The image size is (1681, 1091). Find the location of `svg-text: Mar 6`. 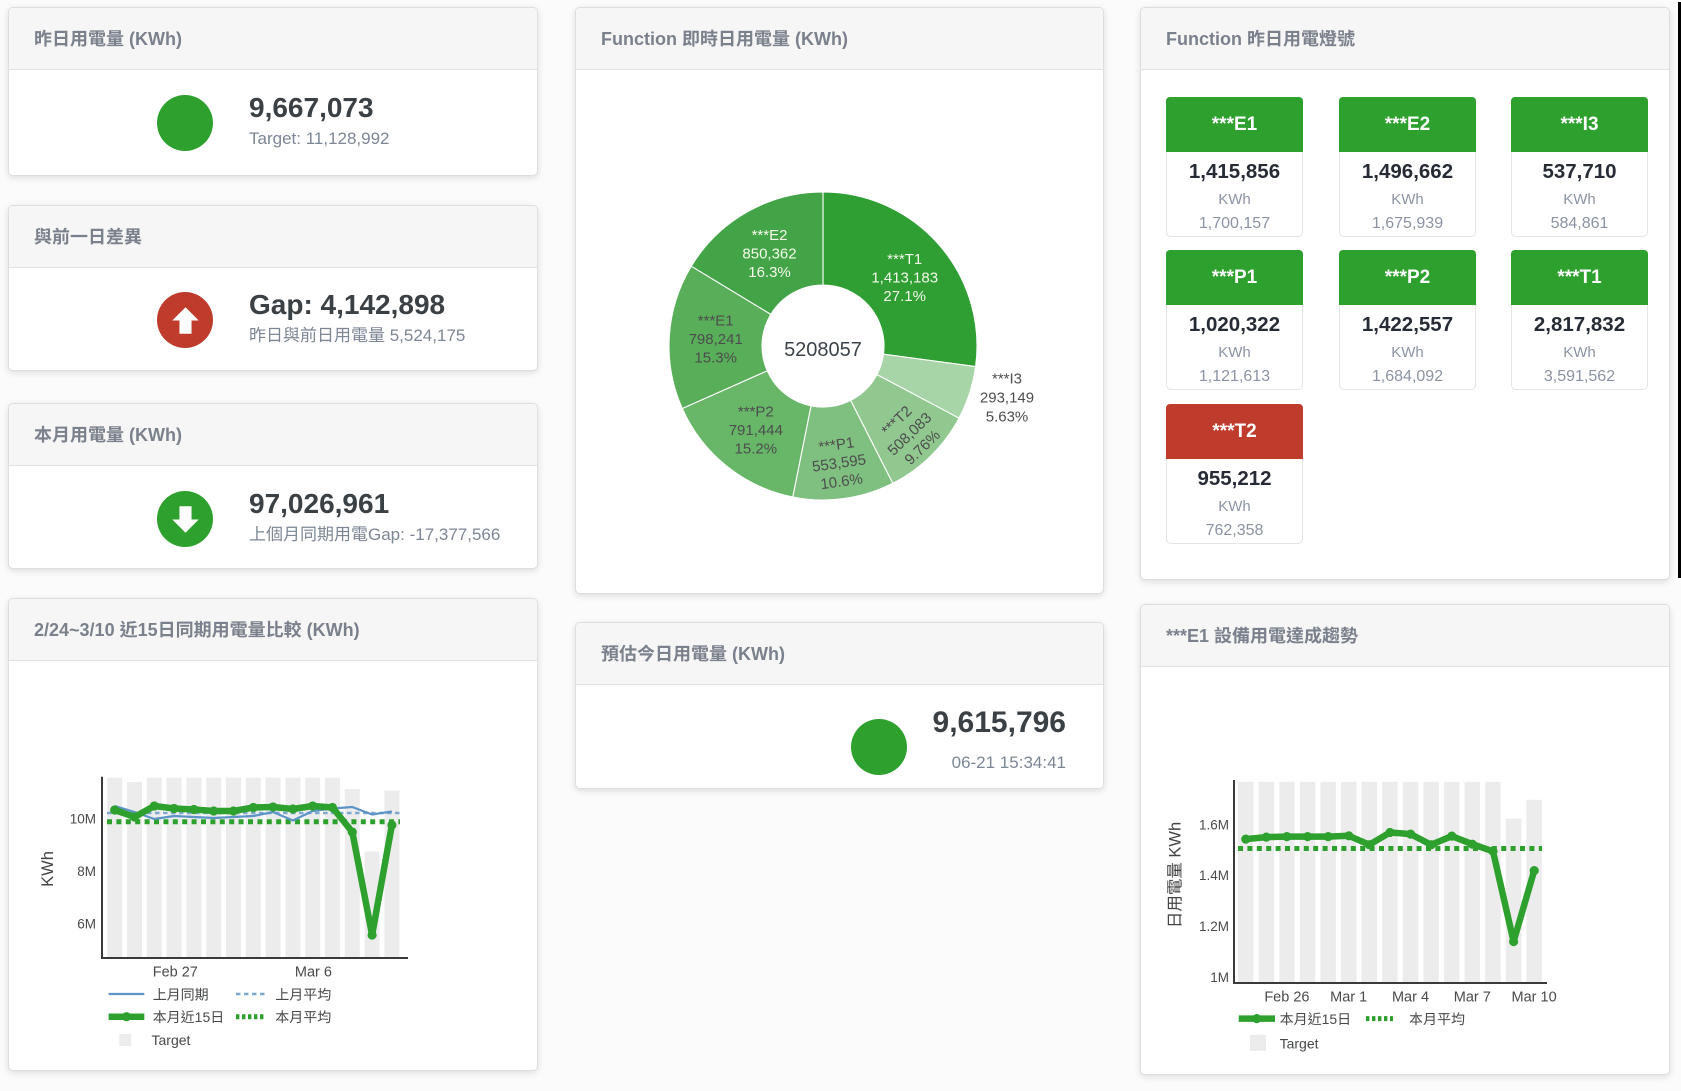

svg-text: Mar 6 is located at coordinates (313, 973).